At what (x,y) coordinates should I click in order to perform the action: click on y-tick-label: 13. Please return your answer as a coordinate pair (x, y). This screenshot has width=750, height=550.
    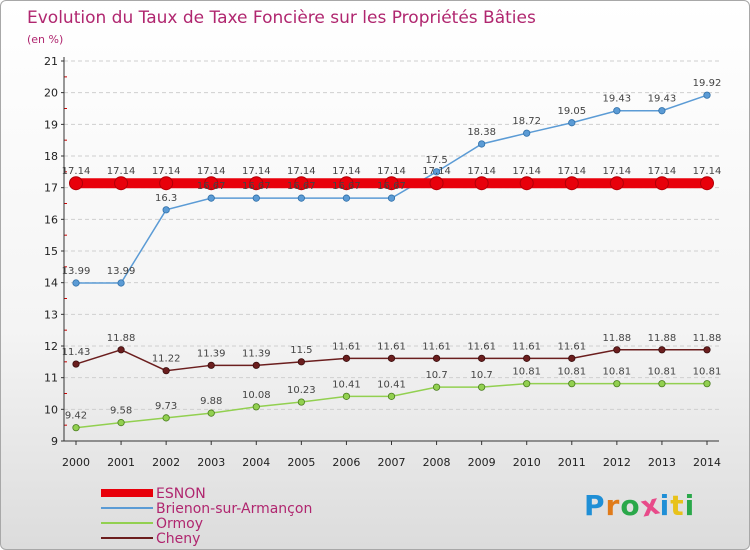
    Looking at the image, I should click on (51, 314).